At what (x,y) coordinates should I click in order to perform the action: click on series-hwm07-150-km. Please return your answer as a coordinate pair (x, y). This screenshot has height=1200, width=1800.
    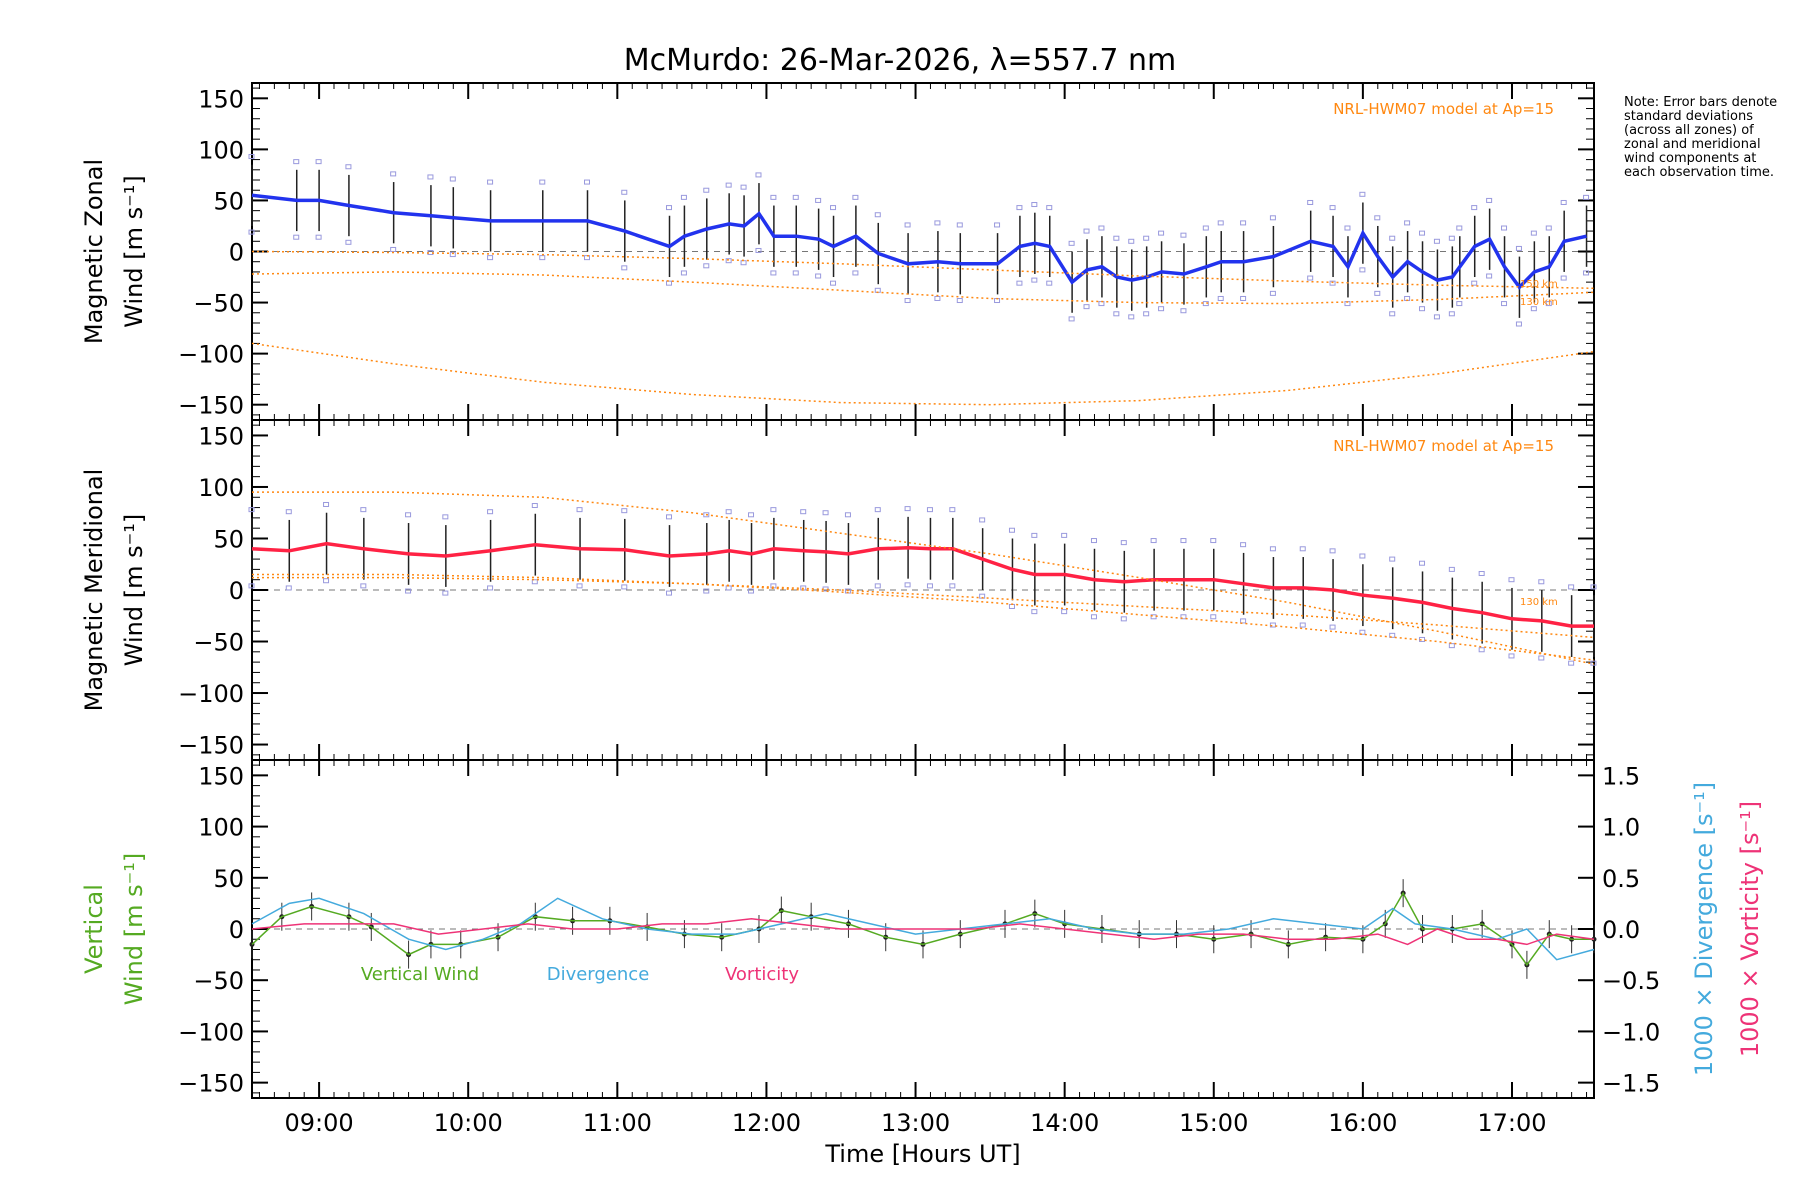
    Looking at the image, I should click on (923, 607).